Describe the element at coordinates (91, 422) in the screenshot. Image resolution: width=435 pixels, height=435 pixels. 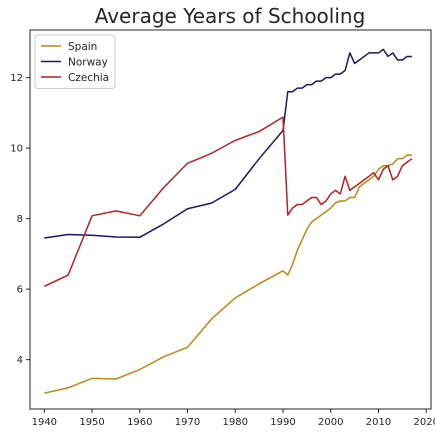
I see `x-tick-label: 1950` at that location.